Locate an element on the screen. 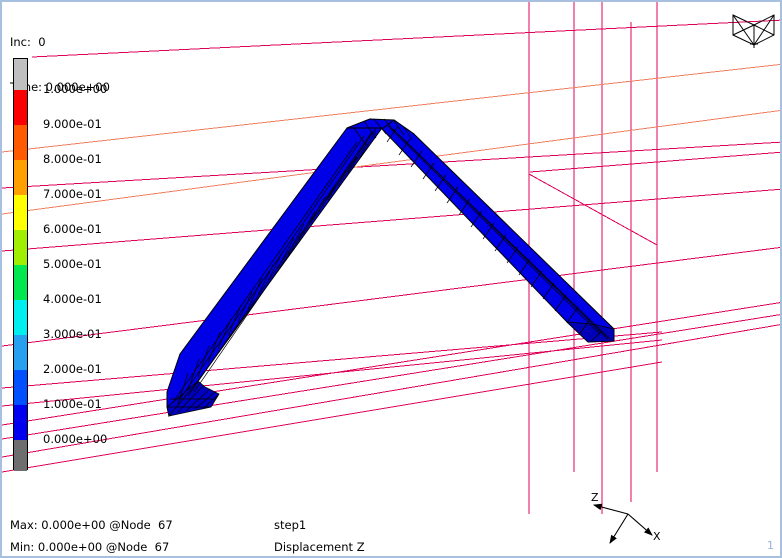  corner-page-number: 1 is located at coordinates (770, 545).